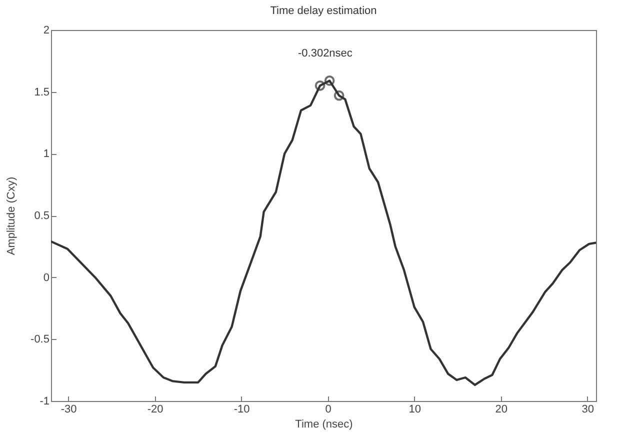 This screenshot has height=448, width=632. What do you see at coordinates (155, 410) in the screenshot?
I see `x-tick-label: -20` at bounding box center [155, 410].